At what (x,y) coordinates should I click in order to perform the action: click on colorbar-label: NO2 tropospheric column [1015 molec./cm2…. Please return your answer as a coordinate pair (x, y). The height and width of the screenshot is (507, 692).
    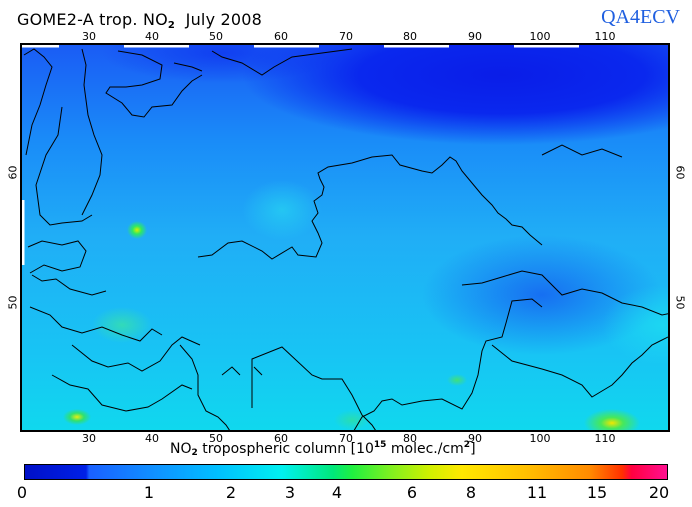
    Looking at the image, I should click on (323, 449).